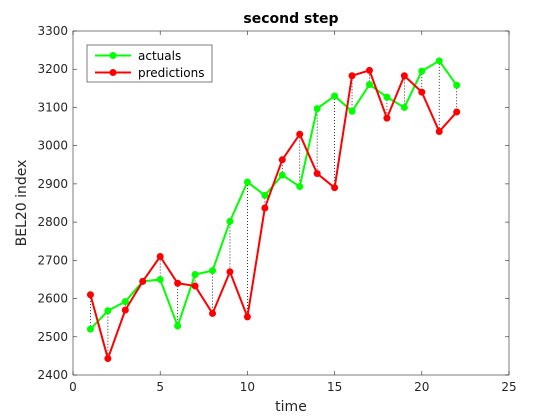  I want to click on x-axis-label: time, so click(291, 407).